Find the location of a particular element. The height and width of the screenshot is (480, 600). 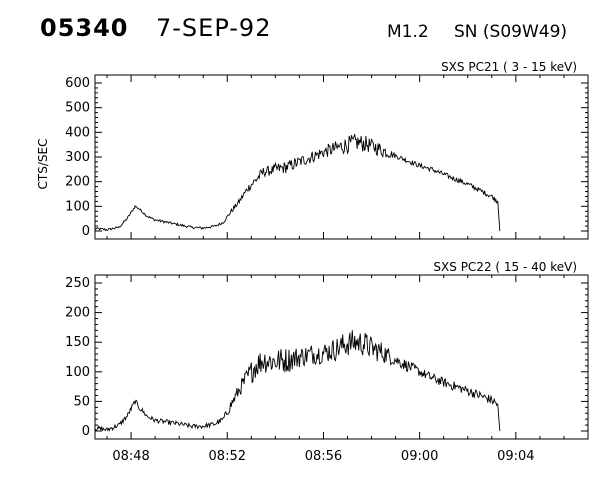

panel-title-pc21: SXS PC21 ( 3 - 15 keV) is located at coordinates (509, 67).